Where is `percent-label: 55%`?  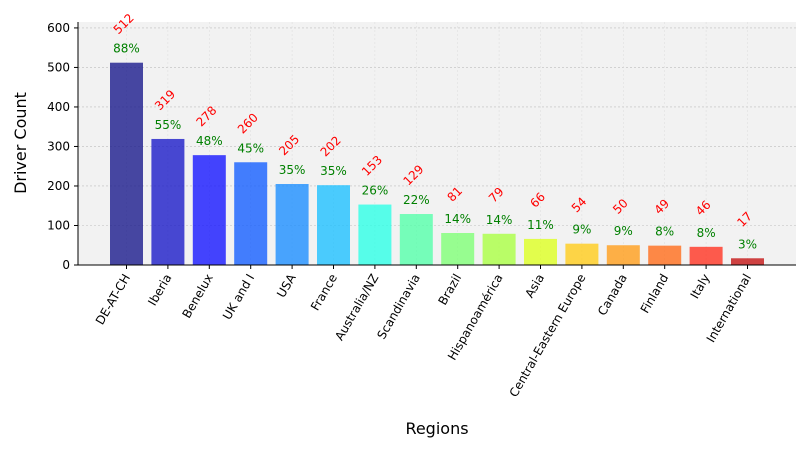 percent-label: 55% is located at coordinates (168, 125).